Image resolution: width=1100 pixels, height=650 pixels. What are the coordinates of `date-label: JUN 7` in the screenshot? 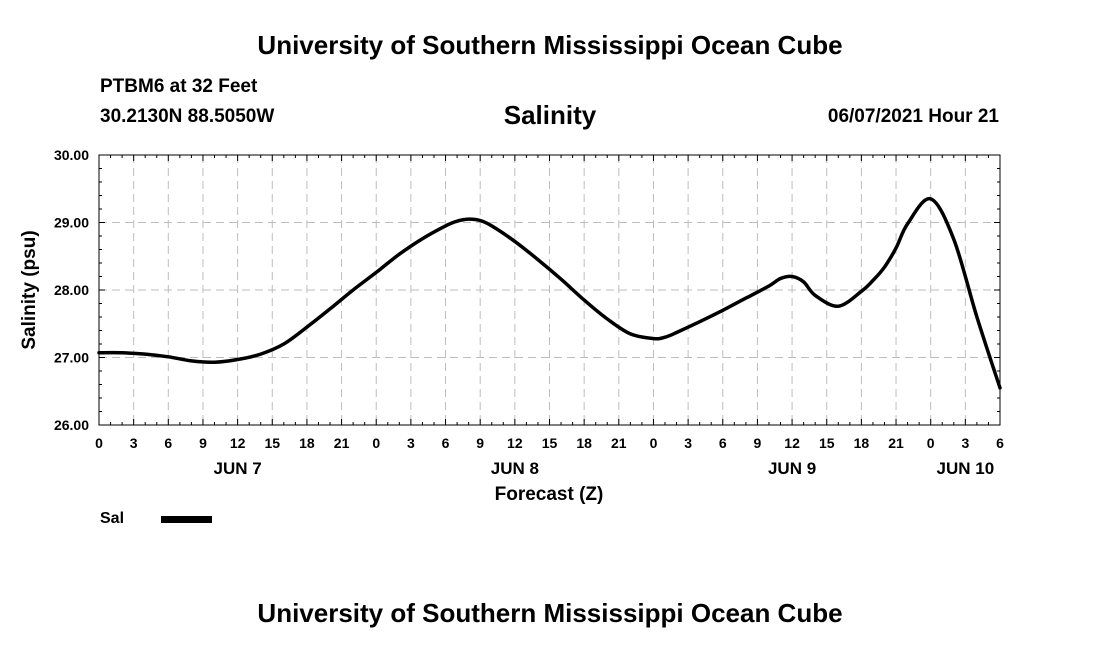 It's located at (238, 468).